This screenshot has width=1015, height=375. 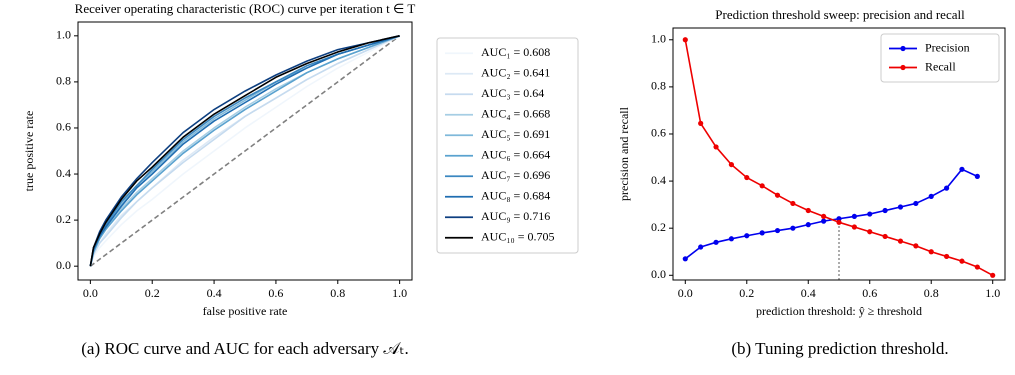 I want to click on legend-label: AUC₄ = 0.668, so click(x=515, y=114).